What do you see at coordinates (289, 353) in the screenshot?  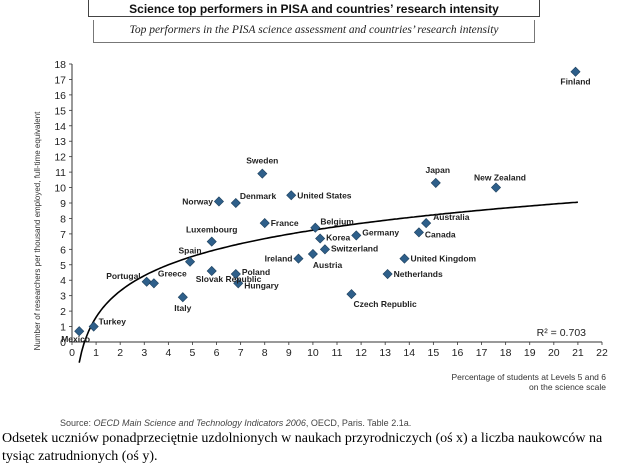 I see `x-tick-label: 9` at bounding box center [289, 353].